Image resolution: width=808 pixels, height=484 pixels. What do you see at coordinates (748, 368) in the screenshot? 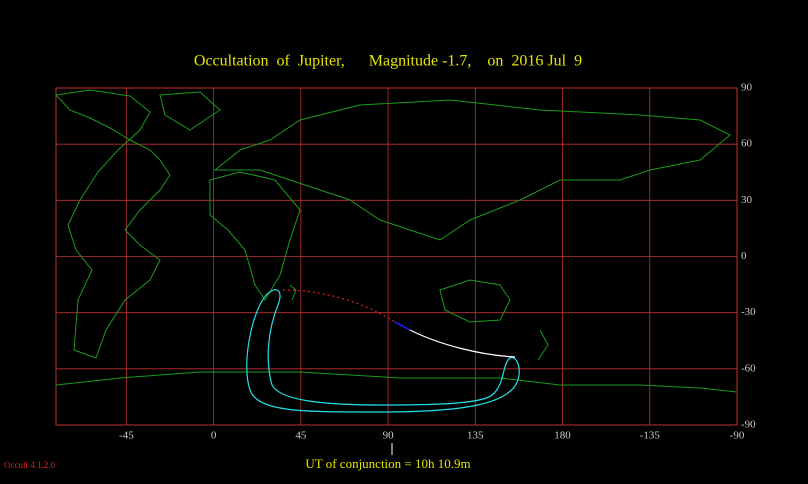
I see `y-tick-label: -60` at bounding box center [748, 368].